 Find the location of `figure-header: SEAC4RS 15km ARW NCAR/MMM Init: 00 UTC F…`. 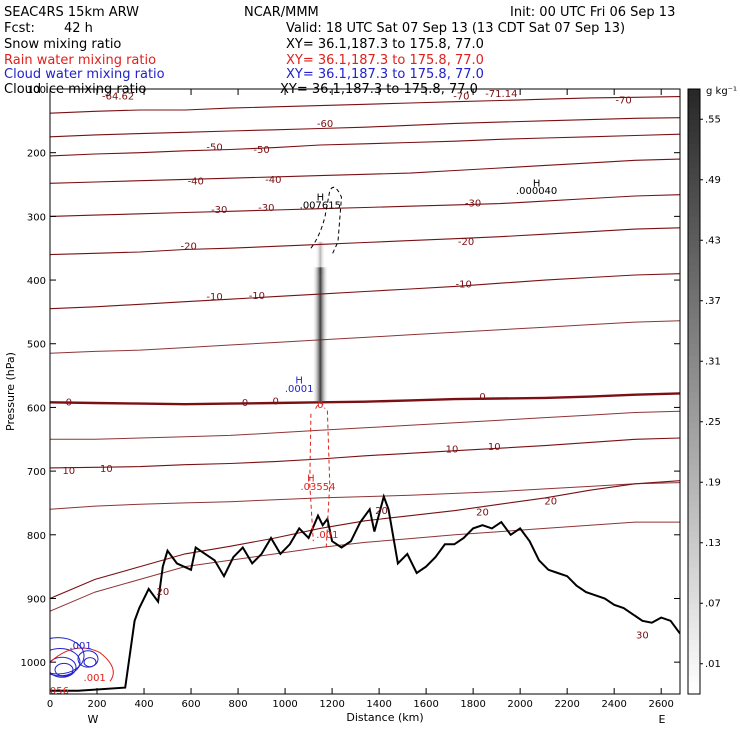

figure-header: SEAC4RS 15km ARW NCAR/MMM Init: 00 UTC F… is located at coordinates (339, 51).